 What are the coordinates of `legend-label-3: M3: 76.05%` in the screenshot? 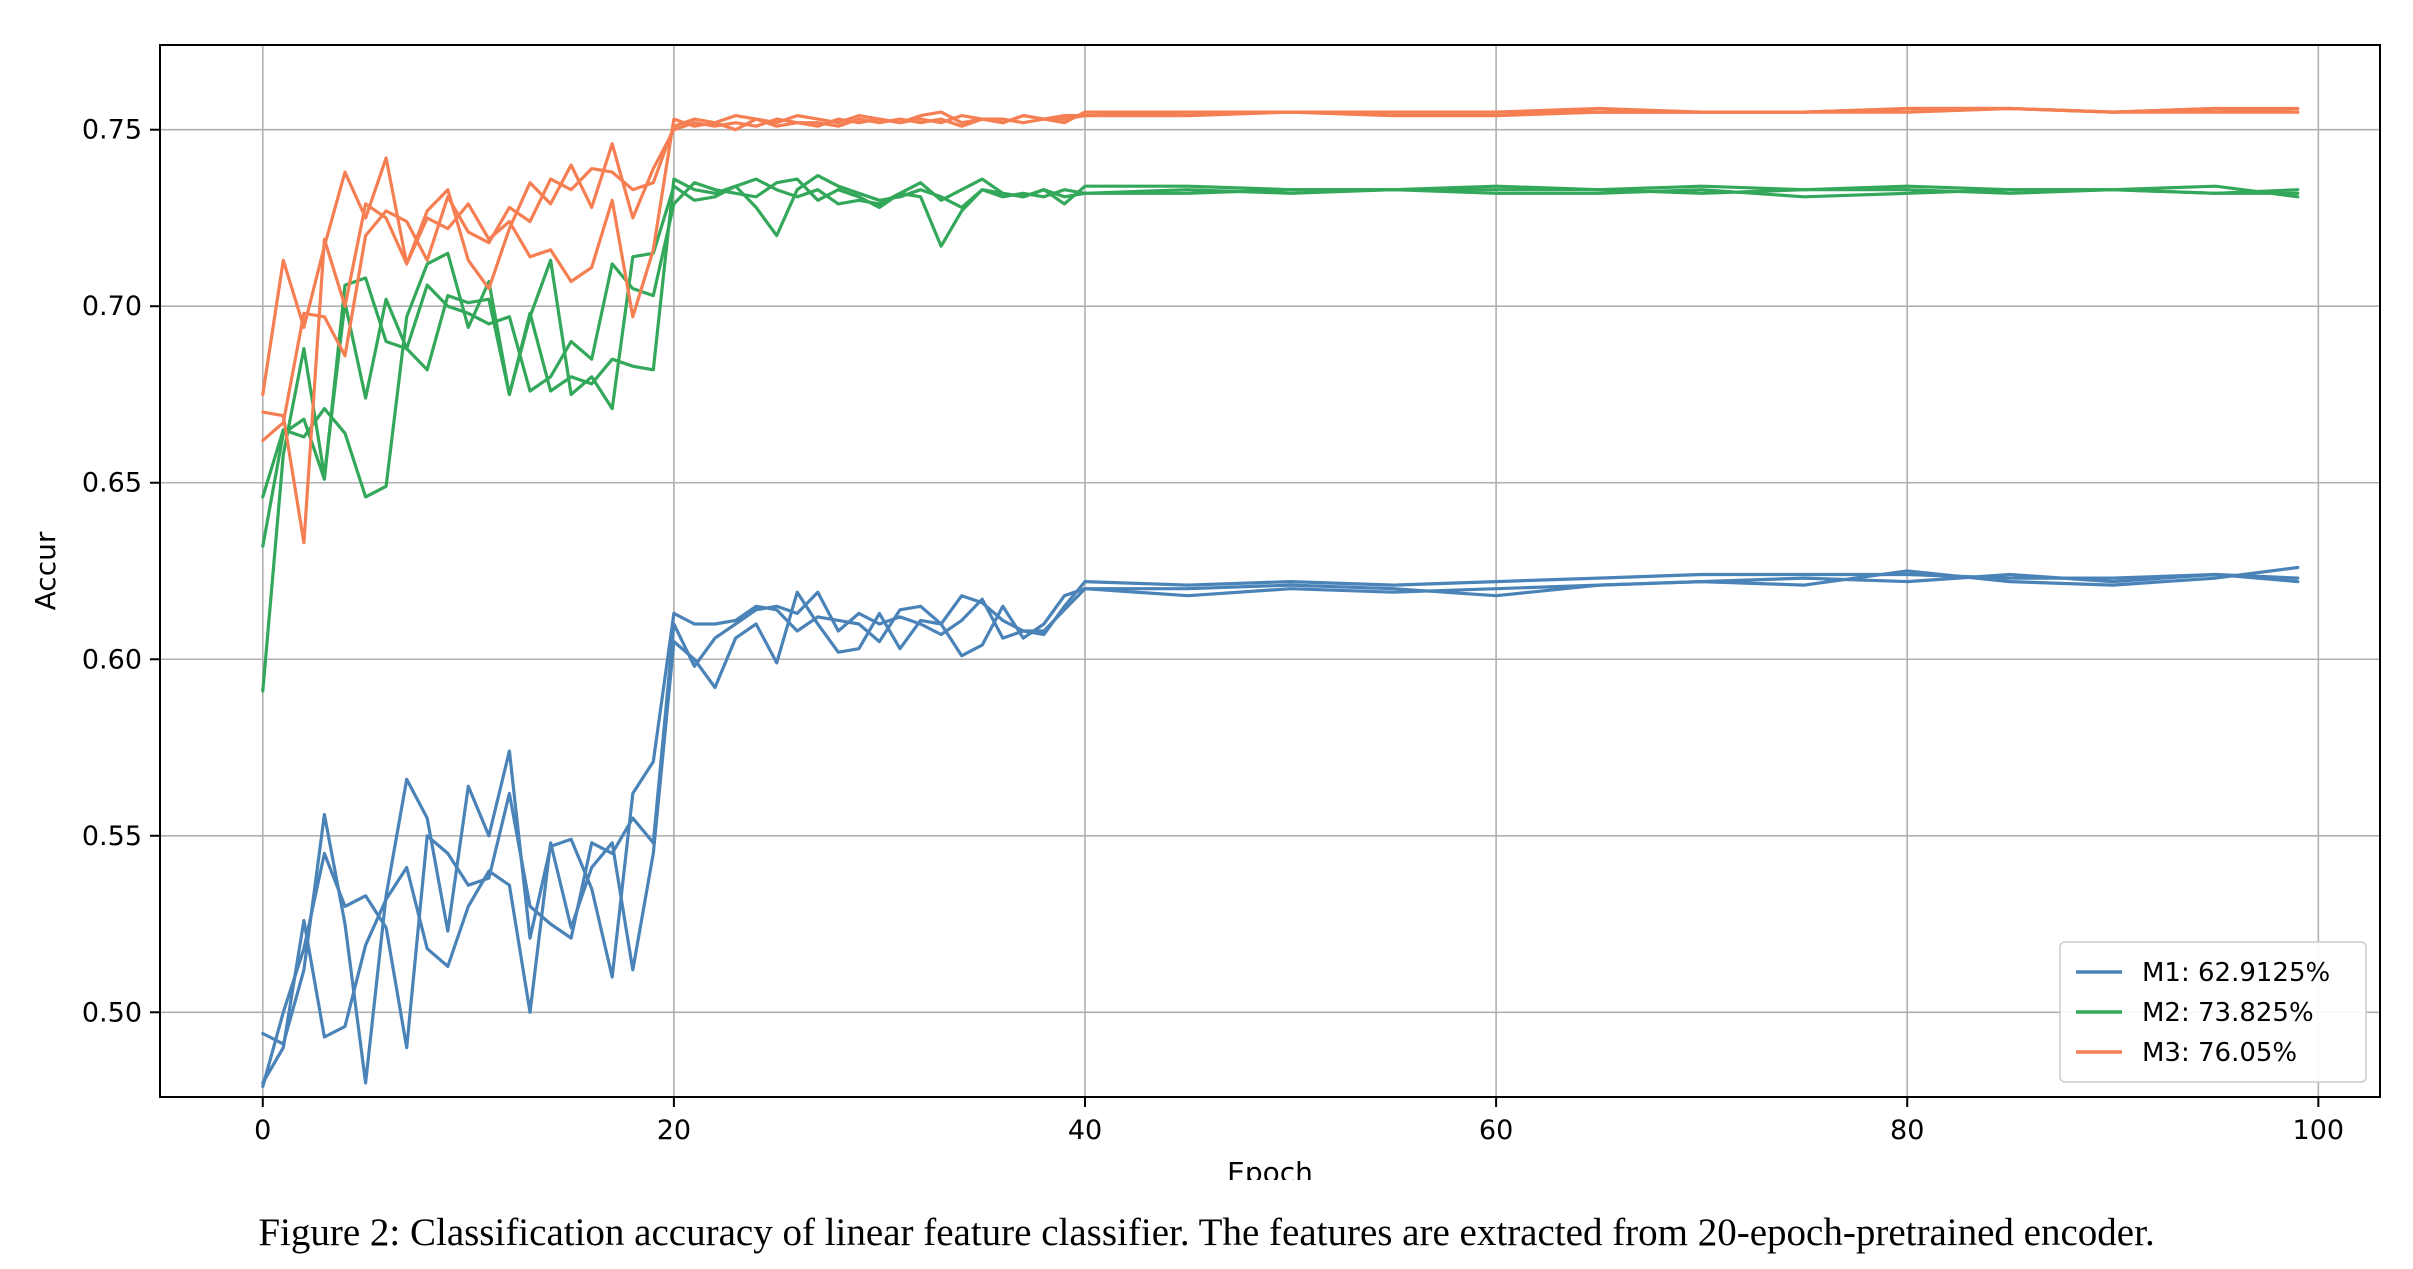 It's located at (2219, 1053).